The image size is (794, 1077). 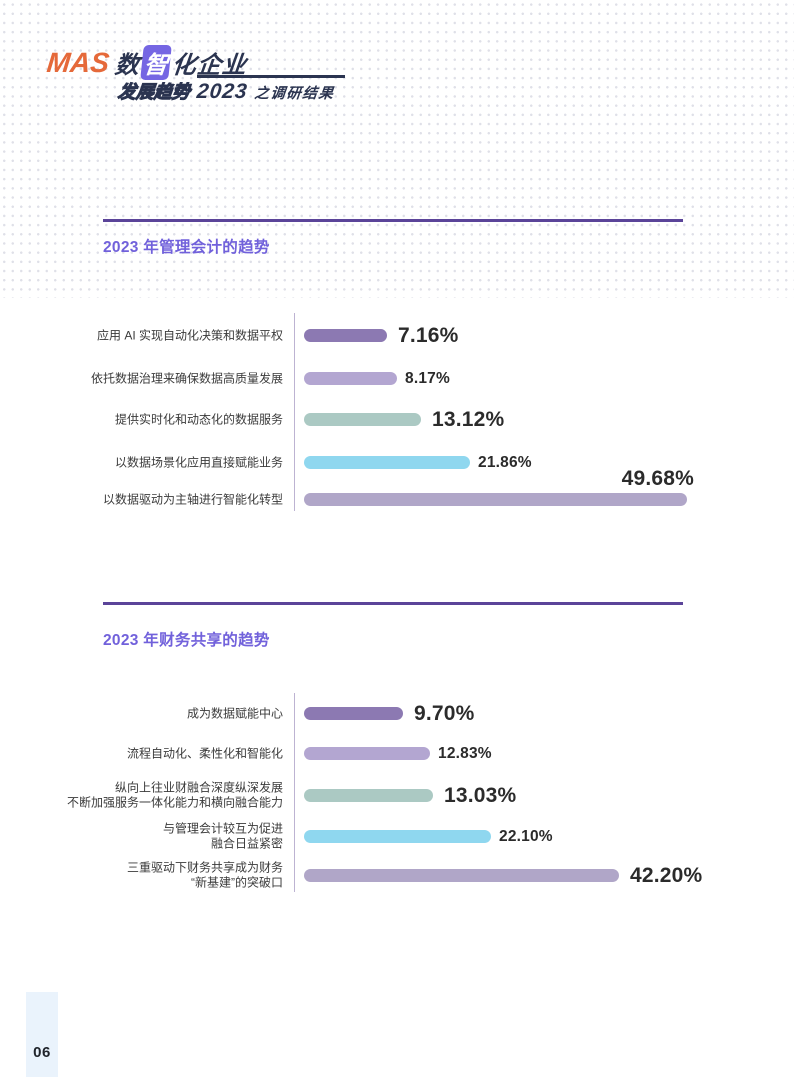 I want to click on bar-category-label: 提供实时化和动态化的数据服务, so click(x=199, y=420).